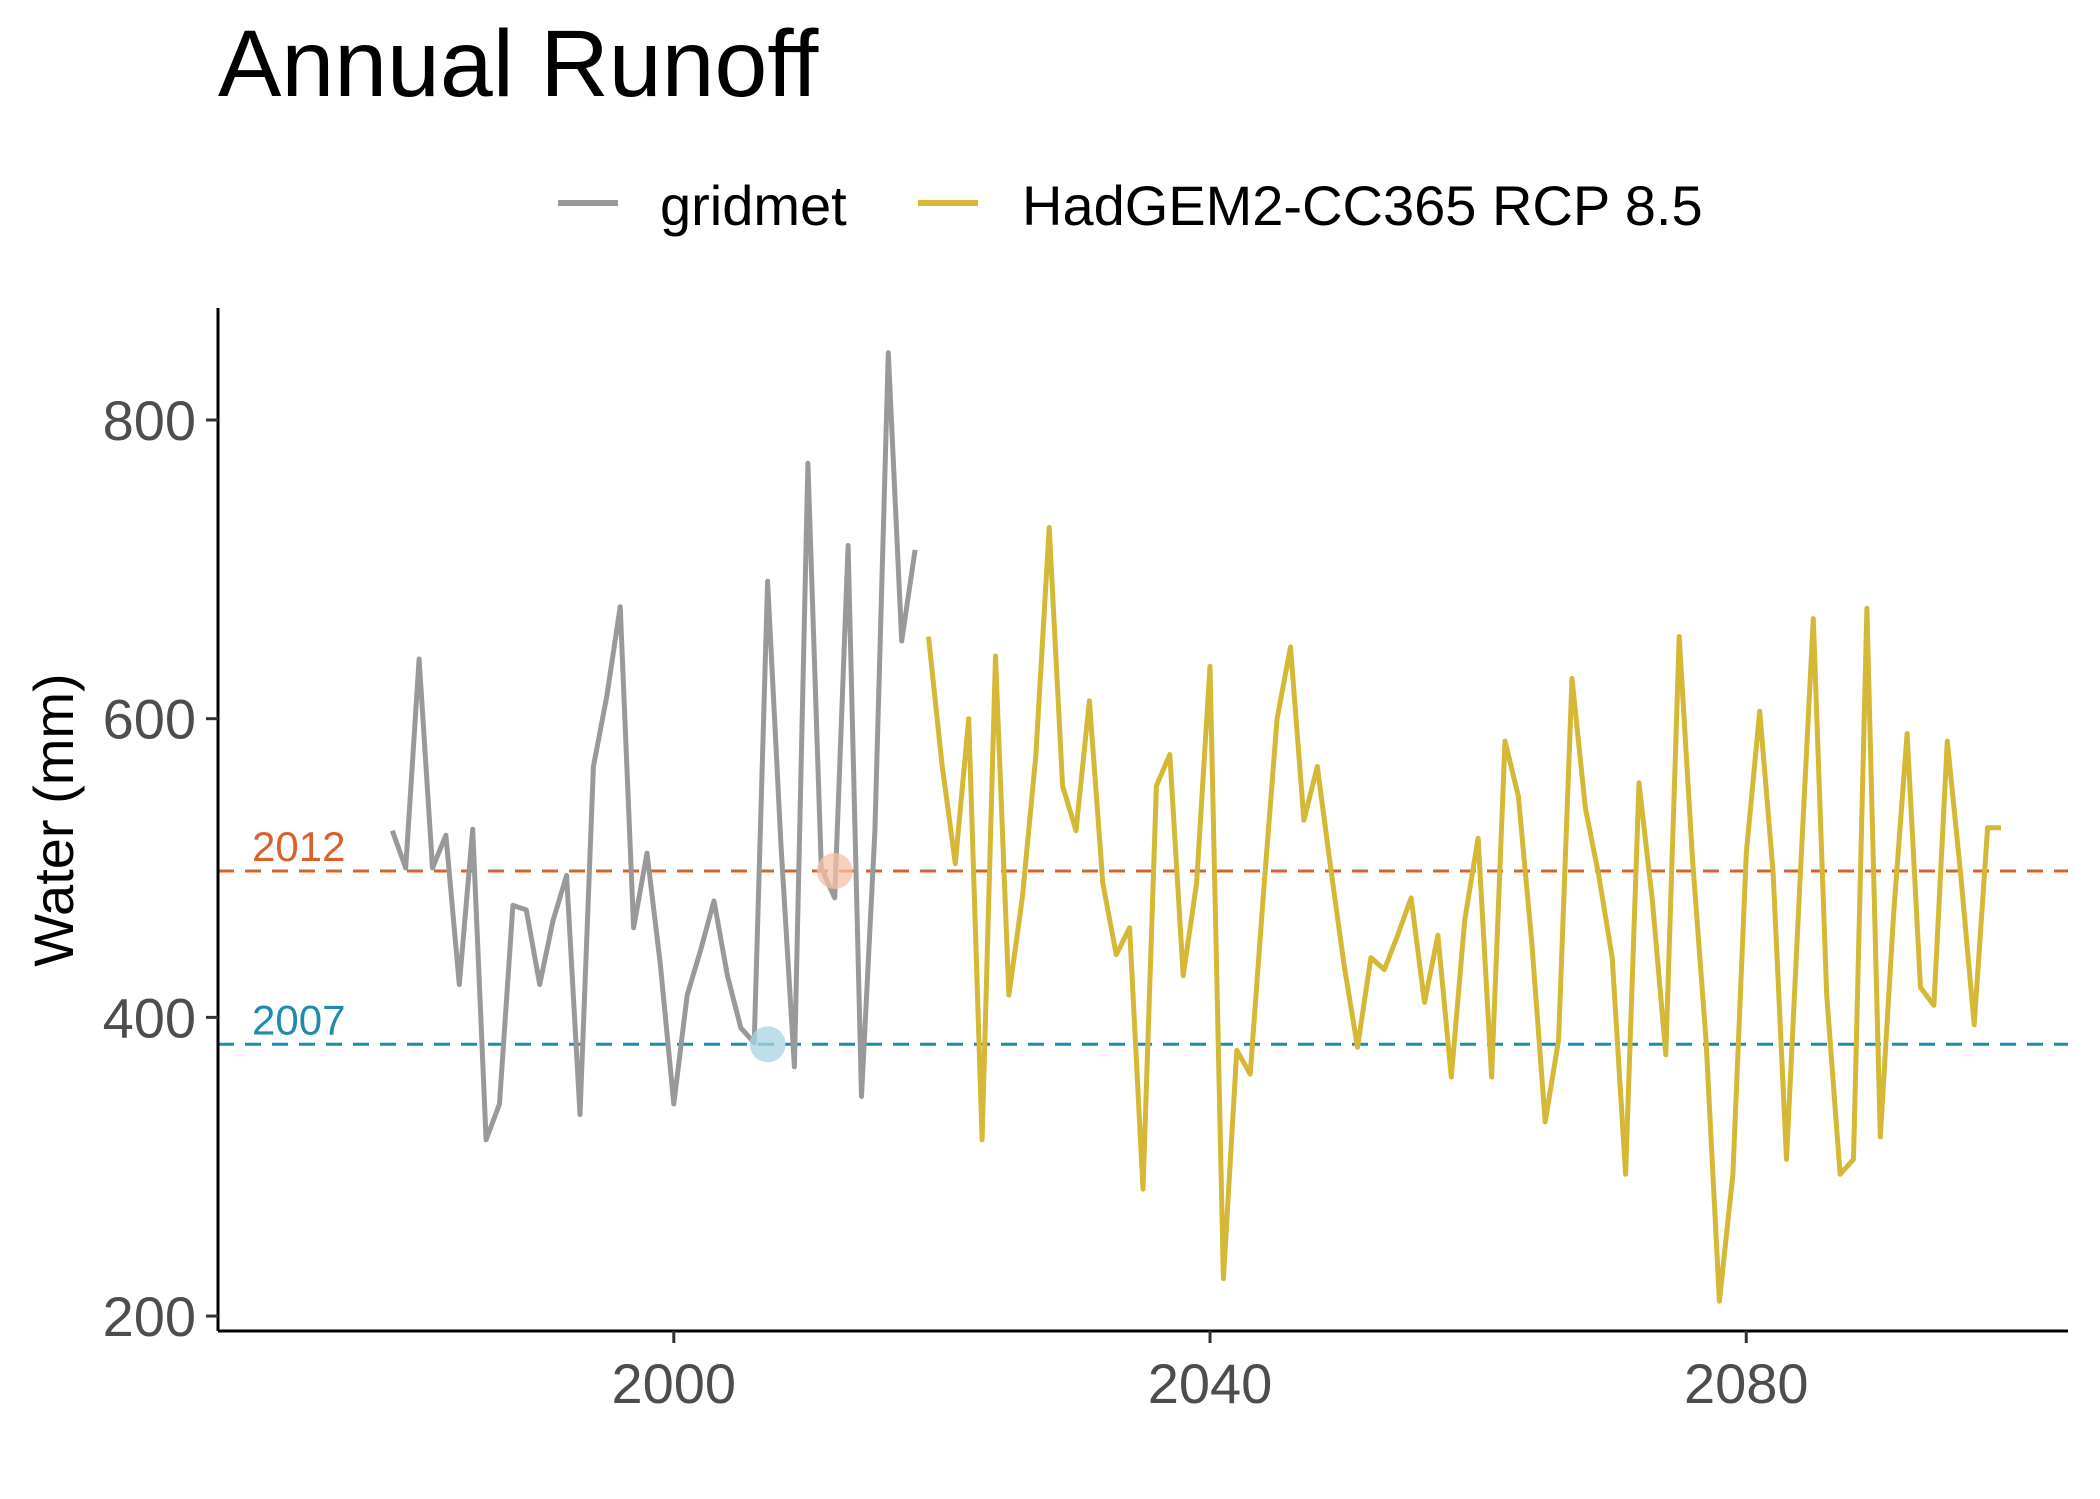 Image resolution: width=2100 pixels, height=1499 pixels. Describe the element at coordinates (160, 868) in the screenshot. I see `y-ticks: 200 400 600 800` at that location.